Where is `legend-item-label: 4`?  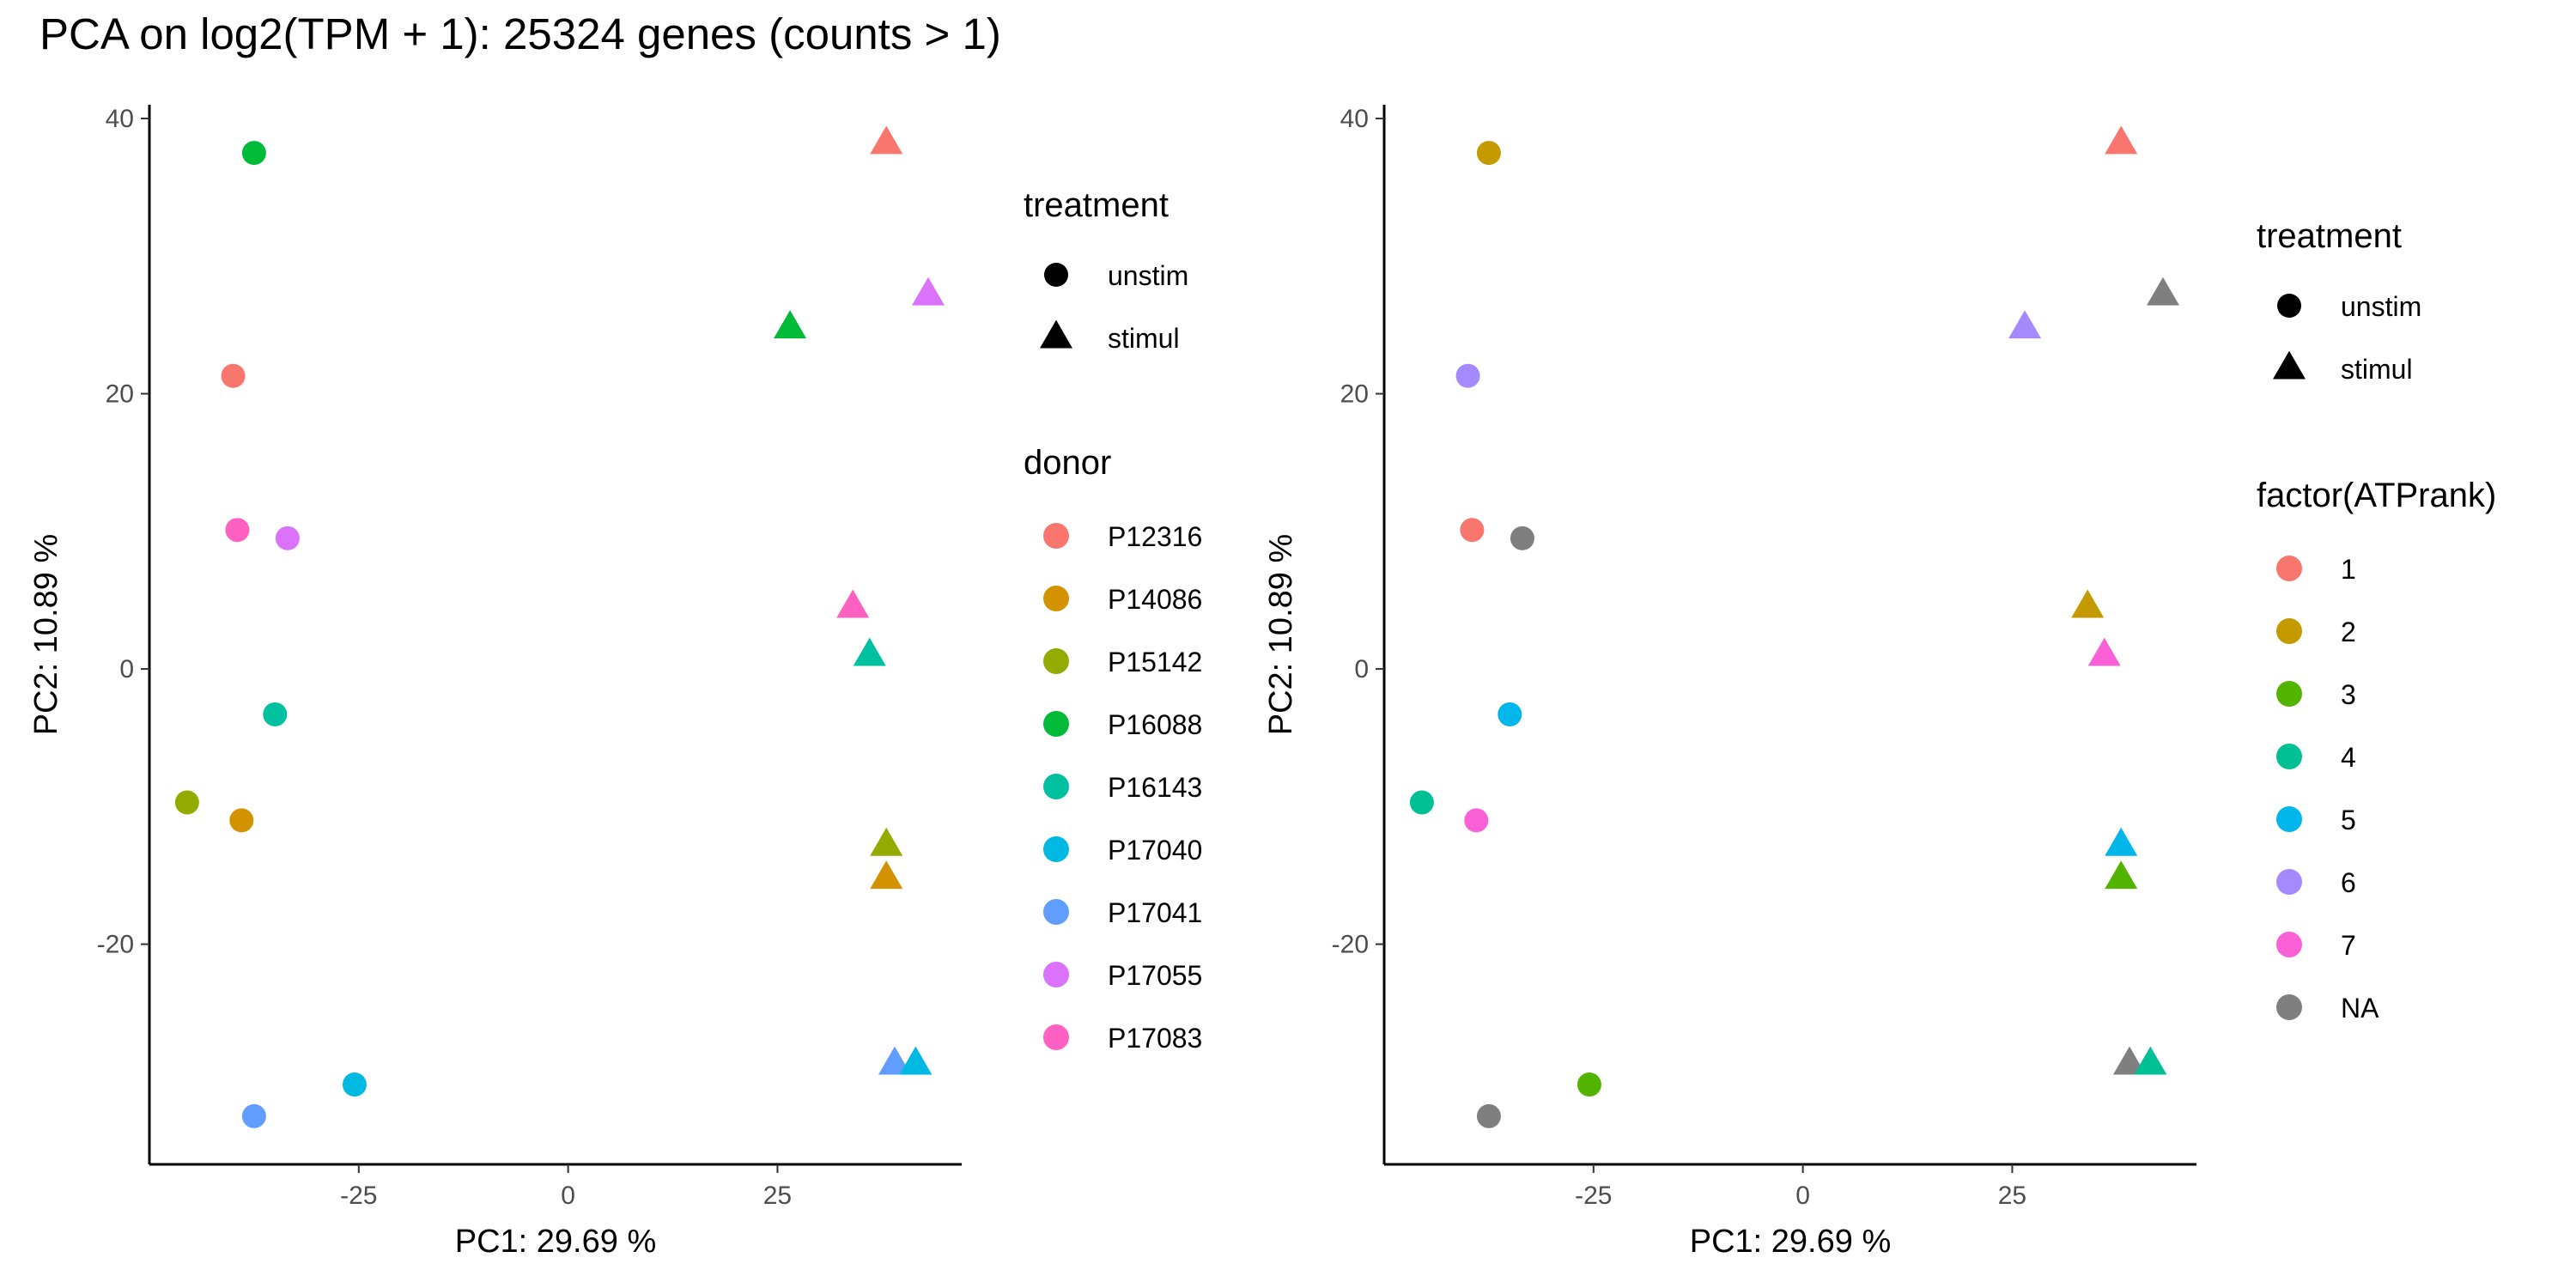 legend-item-label: 4 is located at coordinates (2348, 757).